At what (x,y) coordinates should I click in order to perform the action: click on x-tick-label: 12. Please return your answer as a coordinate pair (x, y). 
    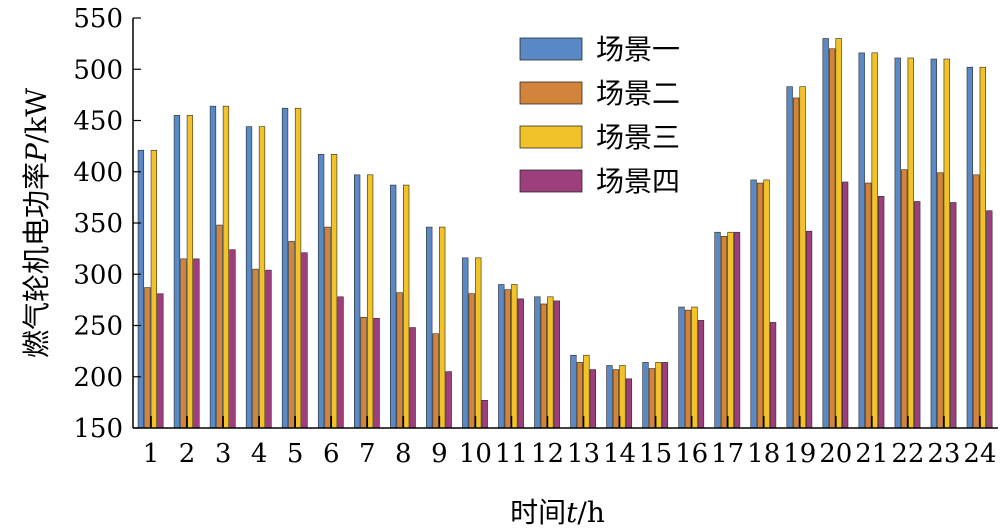
    Looking at the image, I should click on (547, 454).